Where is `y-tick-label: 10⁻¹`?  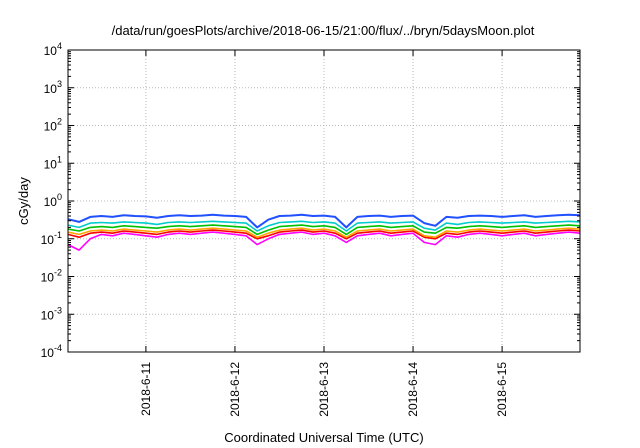 y-tick-label: 10⁻¹ is located at coordinates (51, 238).